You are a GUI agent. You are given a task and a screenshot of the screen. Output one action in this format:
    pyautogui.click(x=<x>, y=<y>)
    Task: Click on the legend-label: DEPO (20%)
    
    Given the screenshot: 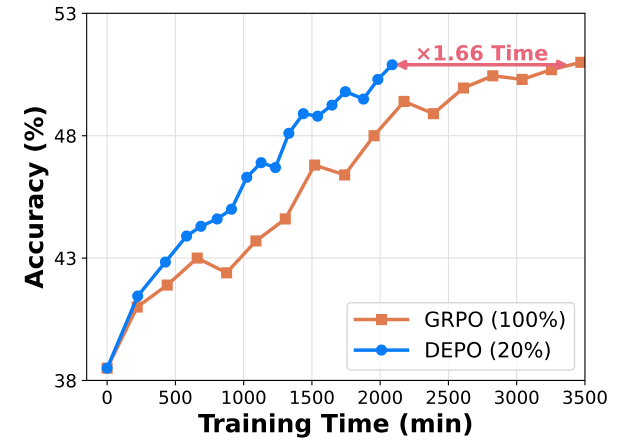 What is the action you would take?
    pyautogui.click(x=488, y=351)
    